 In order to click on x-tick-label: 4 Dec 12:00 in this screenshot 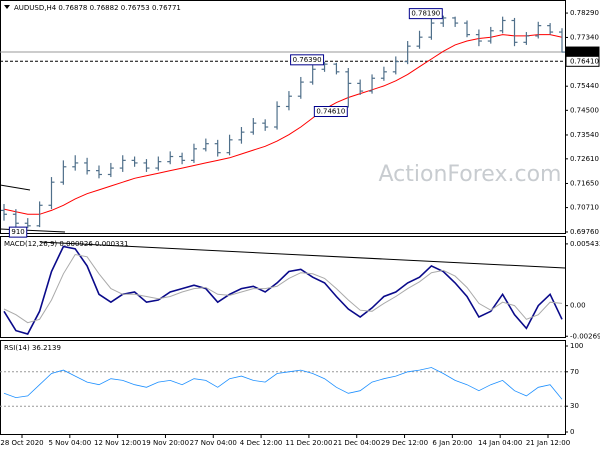, I will do `click(261, 443)`.